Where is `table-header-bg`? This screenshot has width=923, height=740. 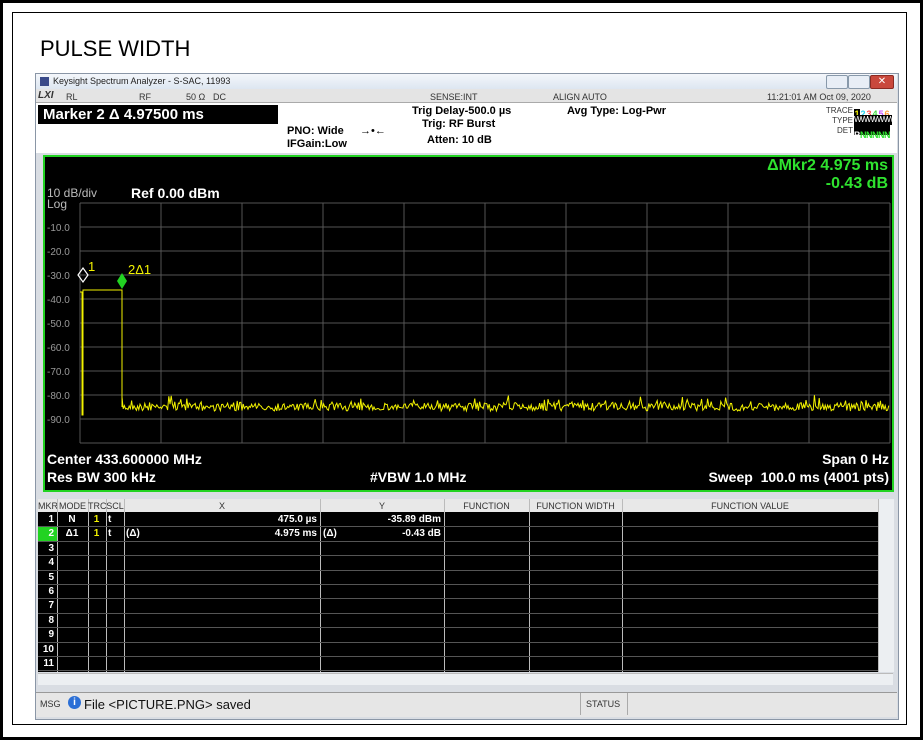
table-header-bg is located at coordinates (458, 505).